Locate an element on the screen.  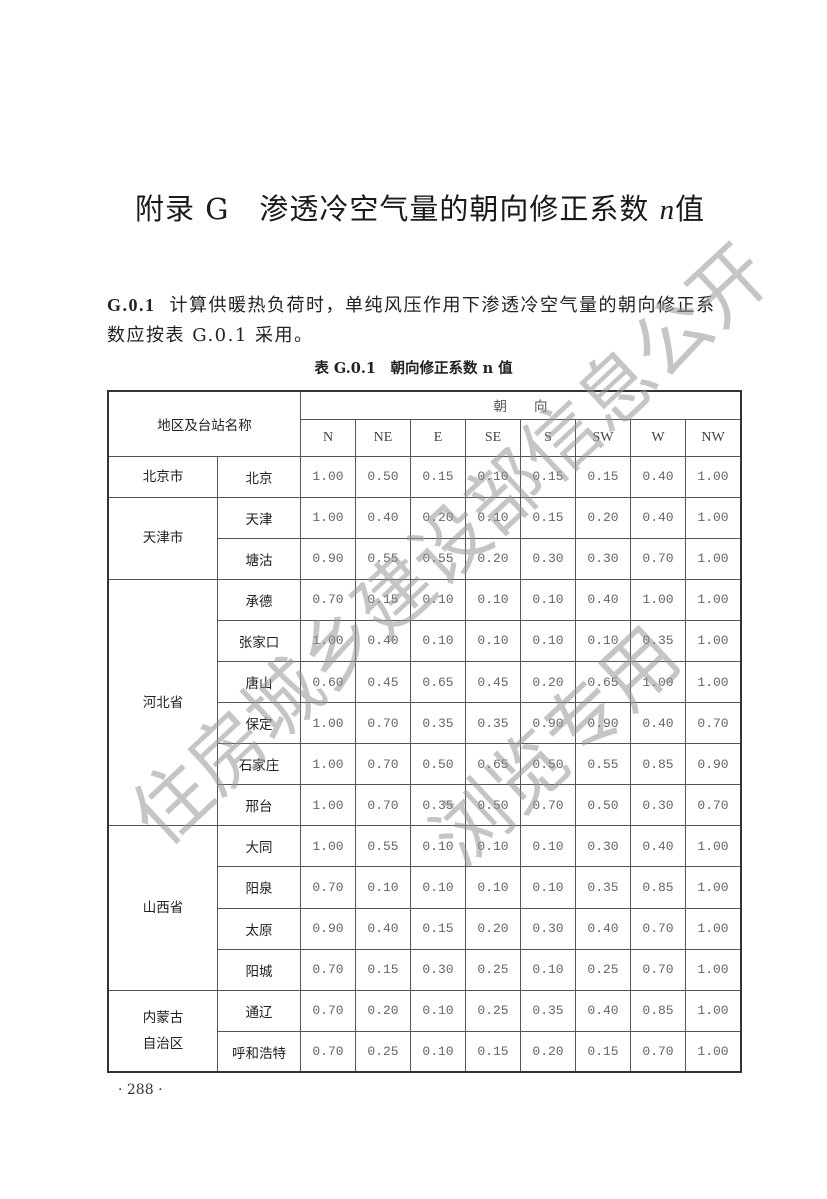
page-title: 附录 G 渗透冷空气量的朝向修正系数 n值 is located at coordinates (420, 207).